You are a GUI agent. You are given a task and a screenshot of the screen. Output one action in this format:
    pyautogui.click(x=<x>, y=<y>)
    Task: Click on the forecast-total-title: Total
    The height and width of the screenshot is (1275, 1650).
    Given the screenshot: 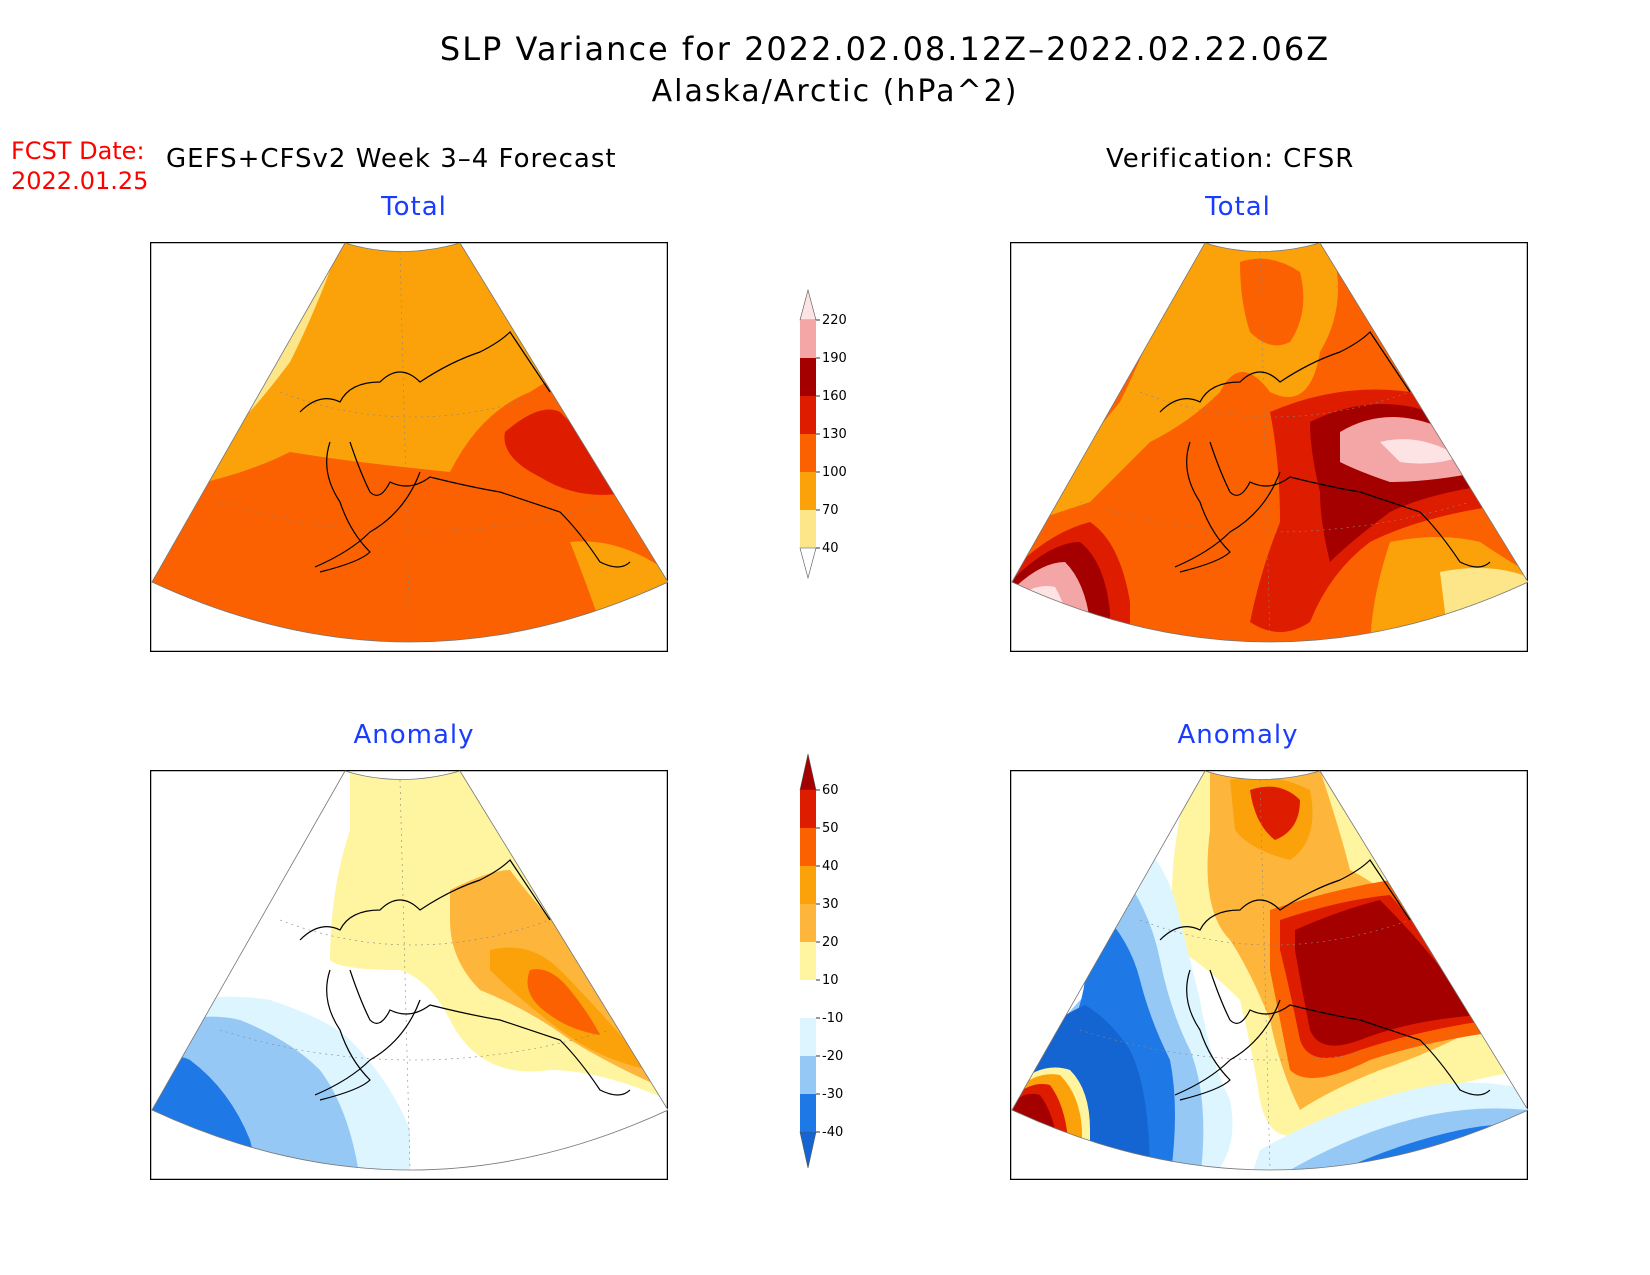 What is the action you would take?
    pyautogui.click(x=414, y=207)
    